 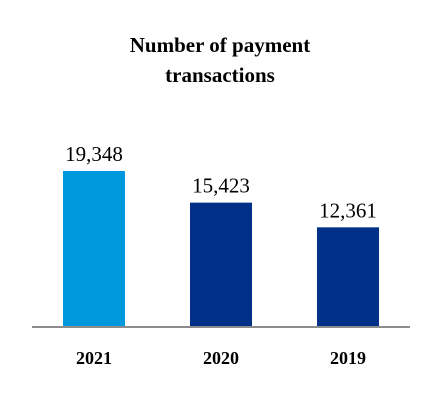 What do you see at coordinates (221, 264) in the screenshot?
I see `bar-2020` at bounding box center [221, 264].